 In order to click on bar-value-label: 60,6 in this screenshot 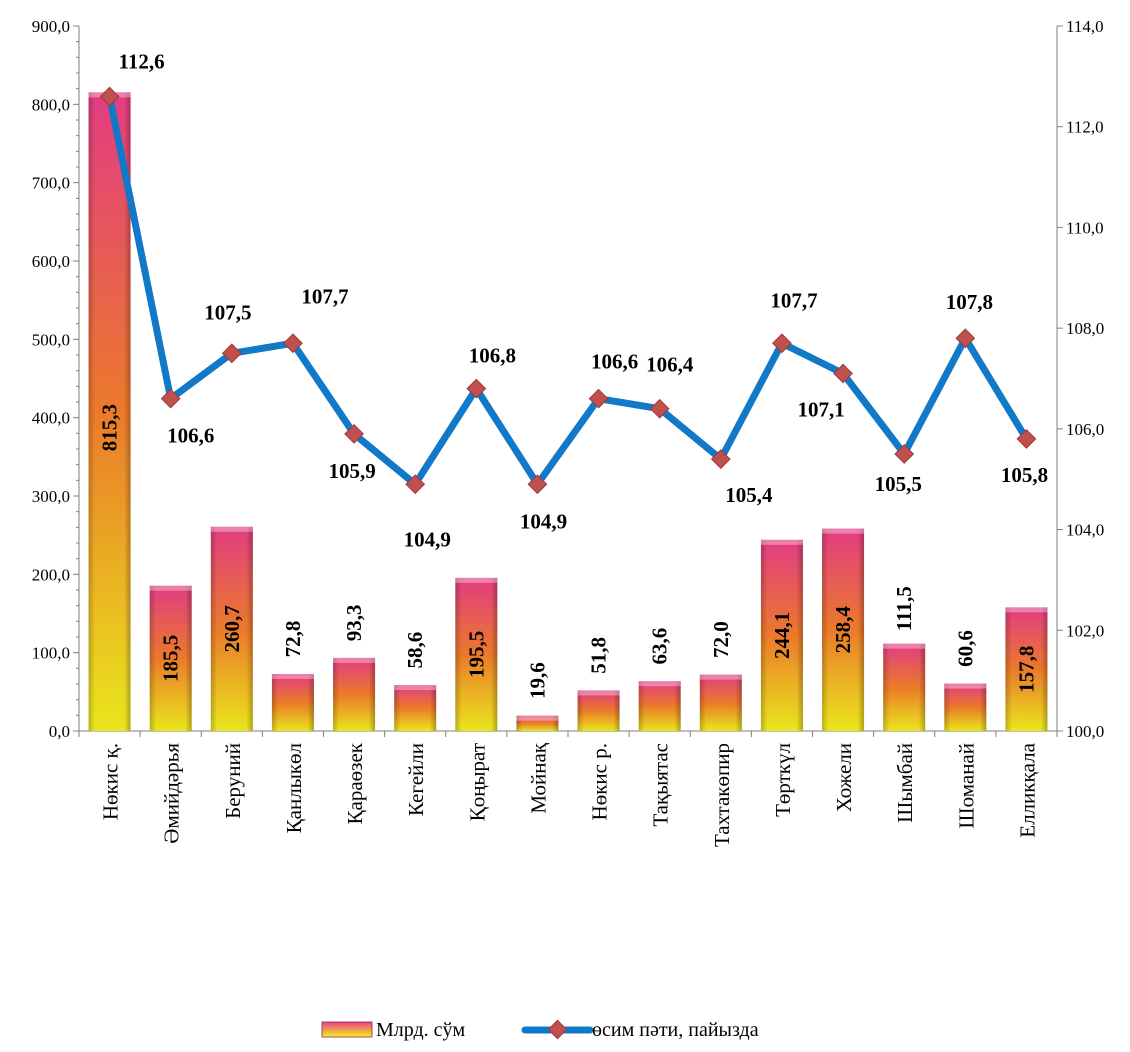, I will do `click(965, 648)`.